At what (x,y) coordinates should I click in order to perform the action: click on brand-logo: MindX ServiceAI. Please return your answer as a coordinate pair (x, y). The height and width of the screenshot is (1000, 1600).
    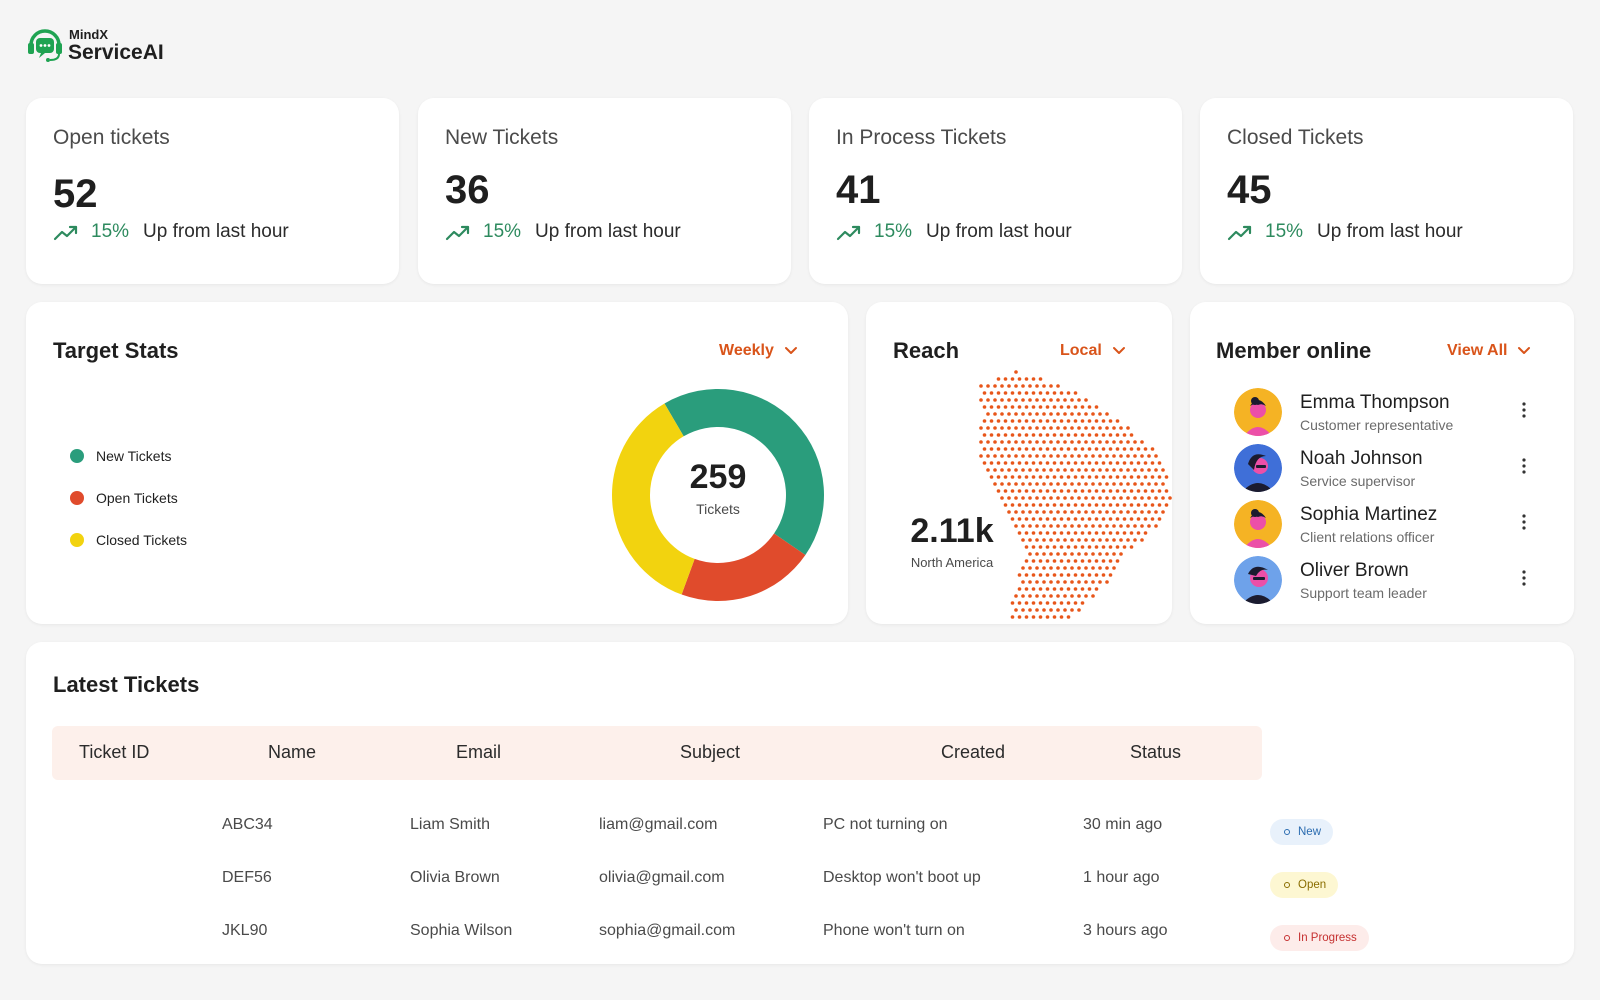
    Looking at the image, I should click on (95, 45).